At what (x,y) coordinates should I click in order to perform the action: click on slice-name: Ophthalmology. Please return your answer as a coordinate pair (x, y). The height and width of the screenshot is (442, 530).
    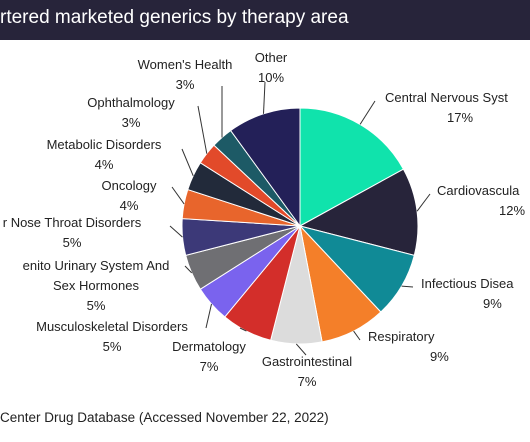
    Looking at the image, I should click on (131, 102).